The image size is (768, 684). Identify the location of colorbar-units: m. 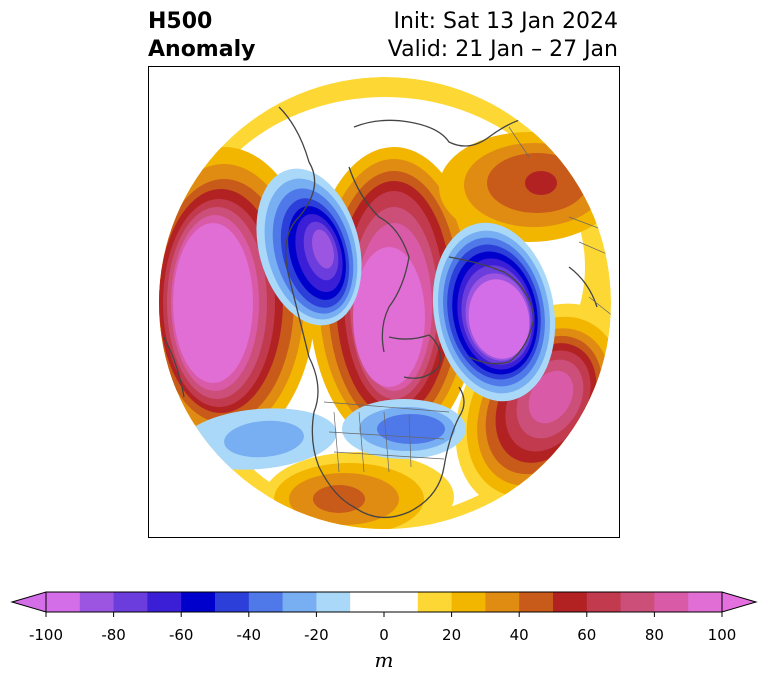
(384, 660).